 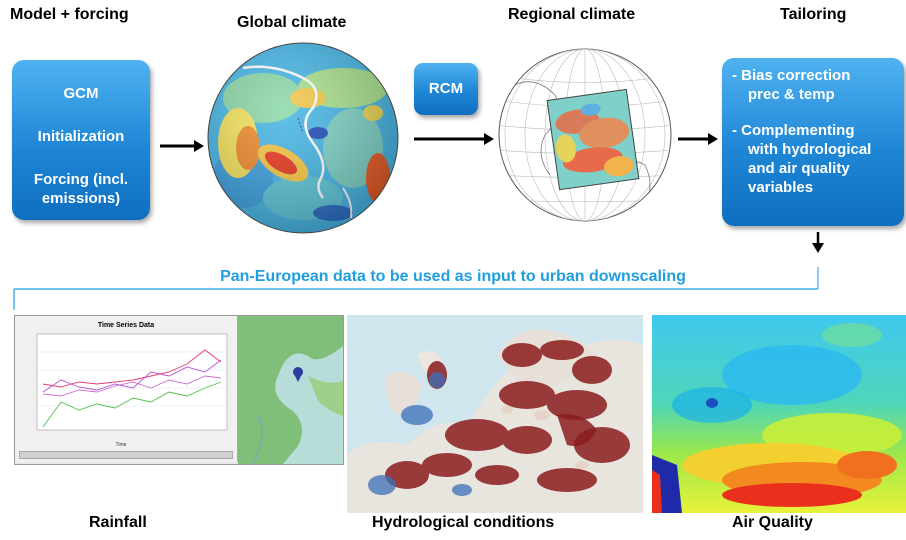 What do you see at coordinates (81, 198) in the screenshot?
I see `gcm-emissions: emissions)` at bounding box center [81, 198].